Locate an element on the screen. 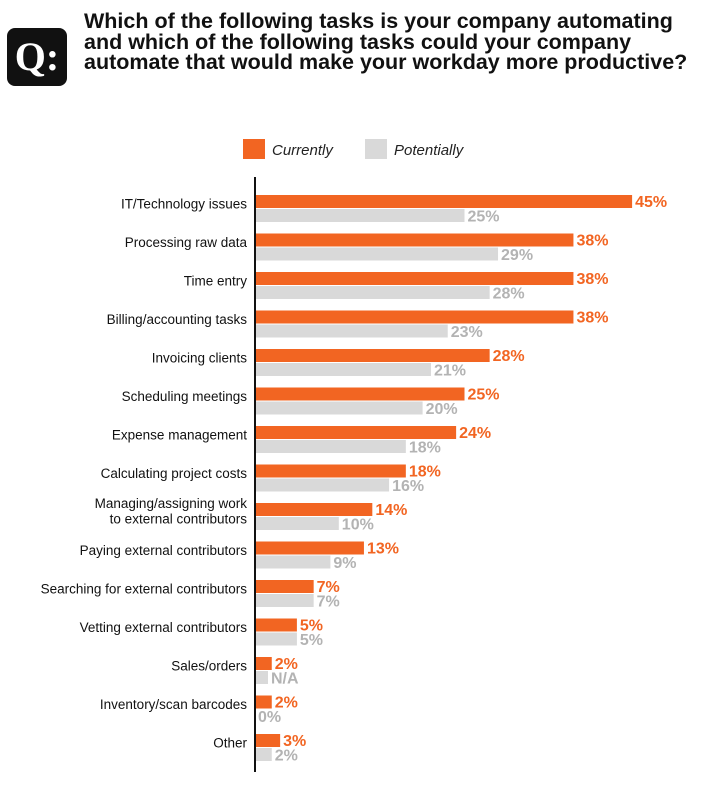  category-label: Expense management is located at coordinates (179, 435).